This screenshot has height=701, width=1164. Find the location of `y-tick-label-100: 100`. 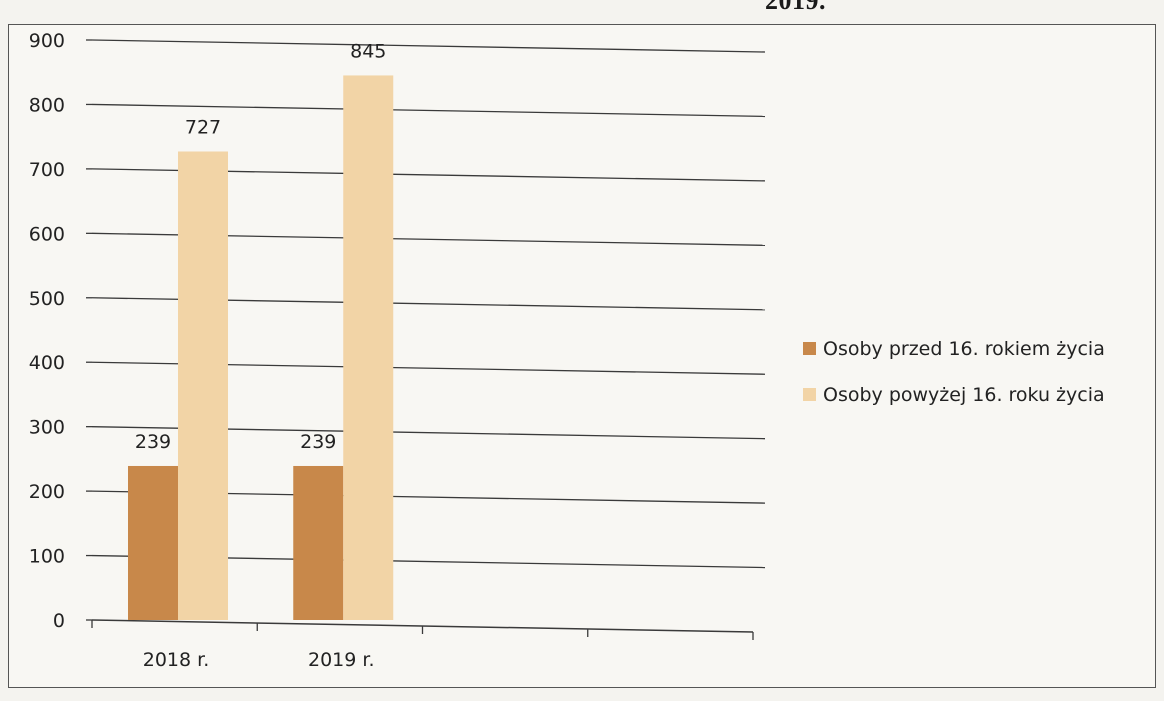

y-tick-label-100: 100 is located at coordinates (47, 557).